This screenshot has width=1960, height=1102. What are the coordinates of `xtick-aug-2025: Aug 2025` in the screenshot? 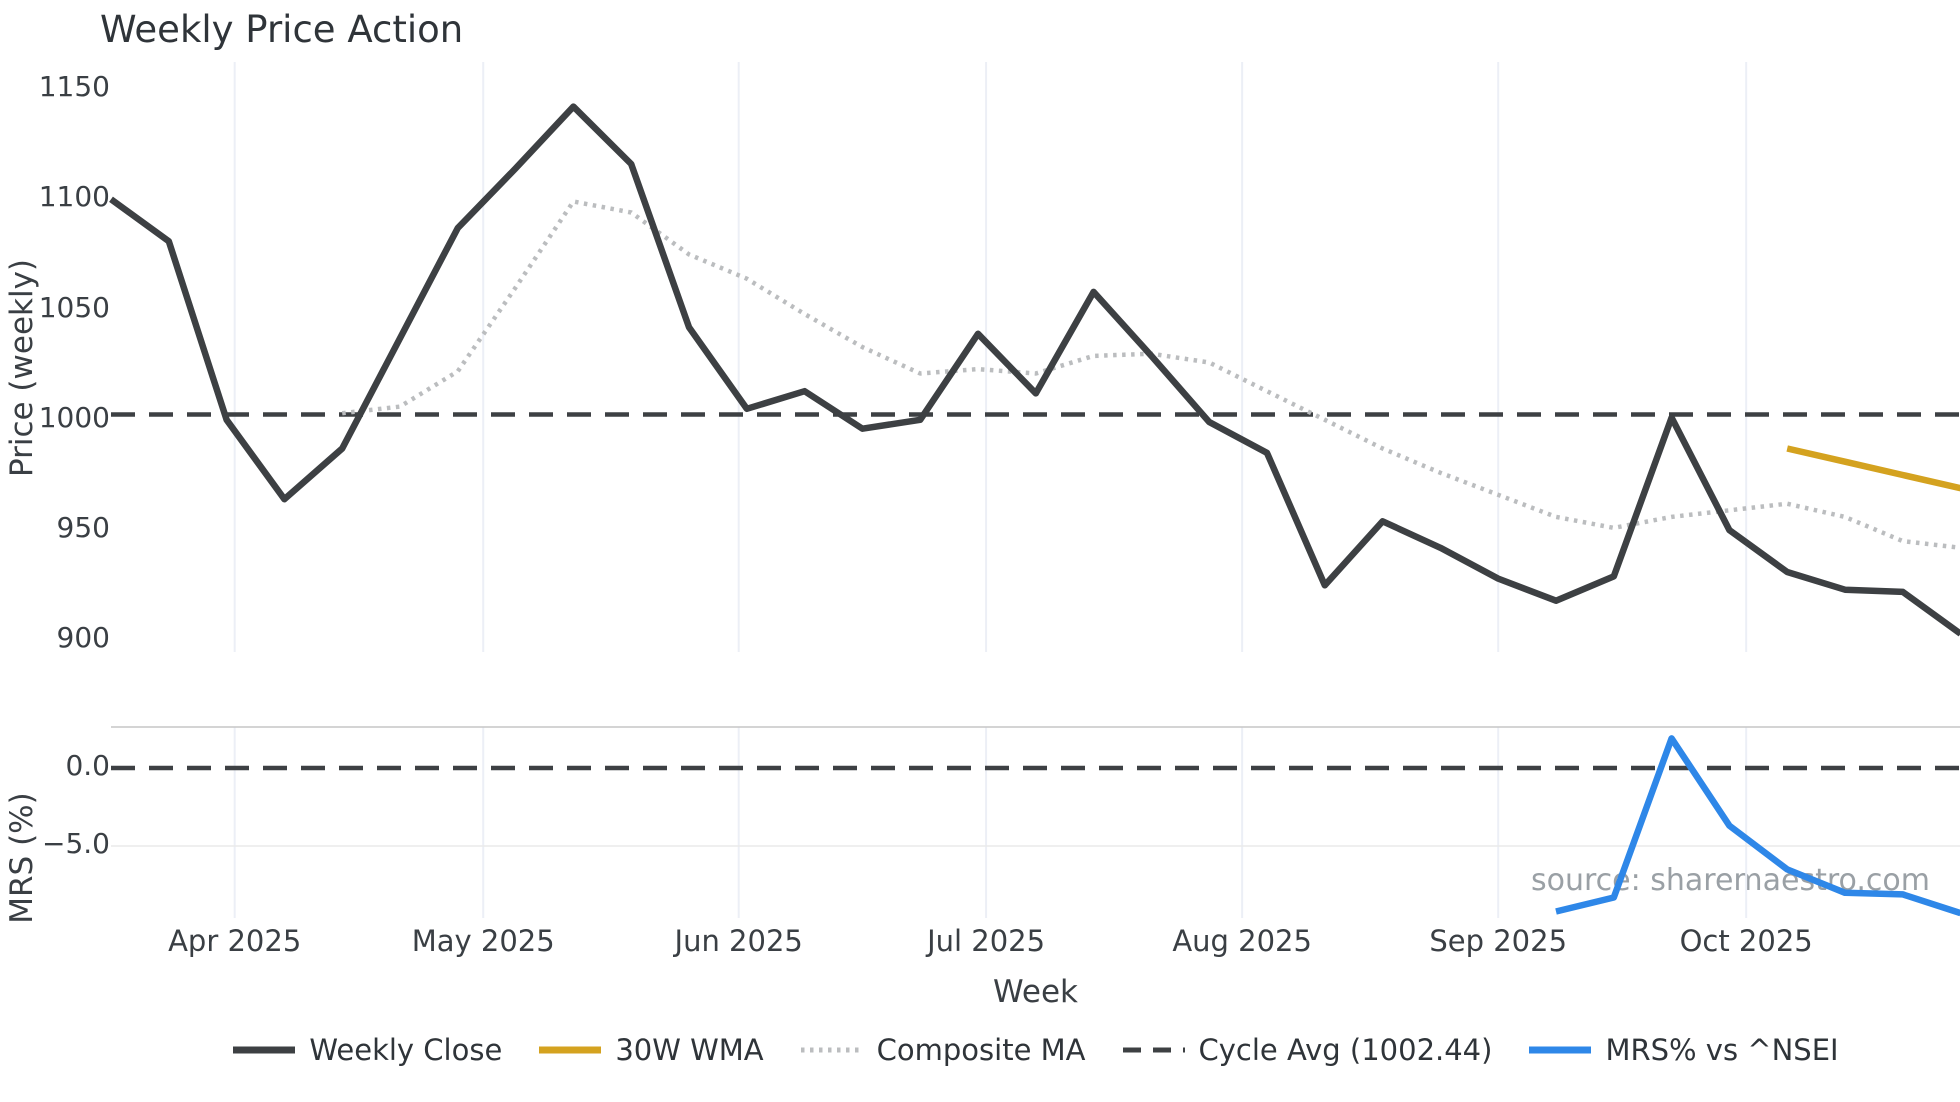 It's located at (1242, 941).